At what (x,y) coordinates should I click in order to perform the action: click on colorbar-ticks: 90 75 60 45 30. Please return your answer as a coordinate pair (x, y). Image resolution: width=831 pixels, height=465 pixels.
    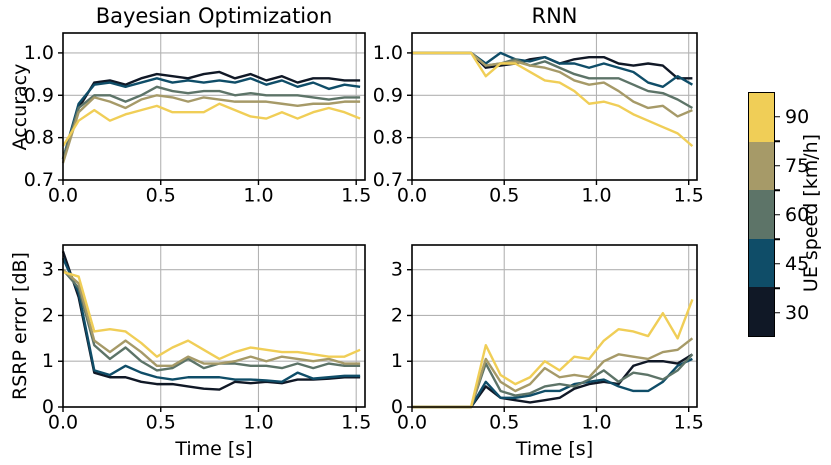
    Looking at the image, I should click on (803, 214).